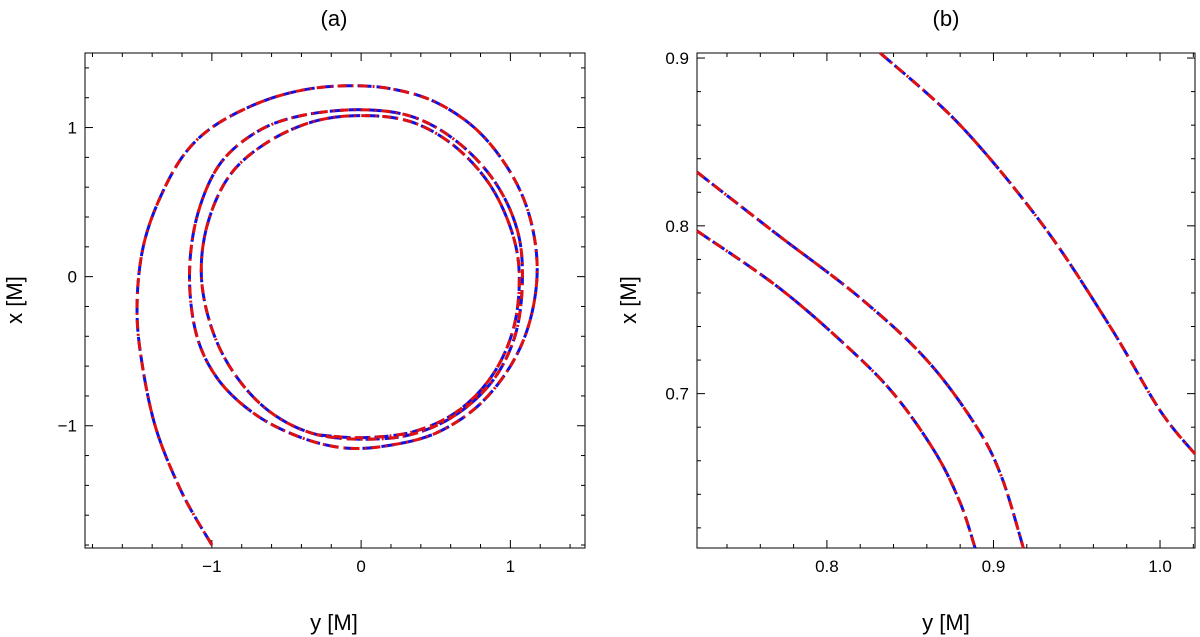 This screenshot has width=1200, height=637. What do you see at coordinates (677, 394) in the screenshot?
I see `panel-b-ytick-label: 0.7` at bounding box center [677, 394].